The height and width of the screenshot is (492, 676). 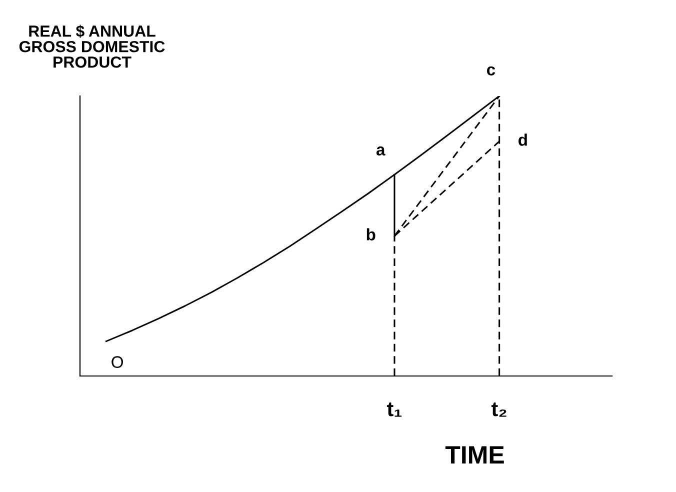 What do you see at coordinates (92, 46) in the screenshot?
I see `y-axis-title: REAL $ ANNUAL GROSS DOMESTIC PRODUCT` at bounding box center [92, 46].